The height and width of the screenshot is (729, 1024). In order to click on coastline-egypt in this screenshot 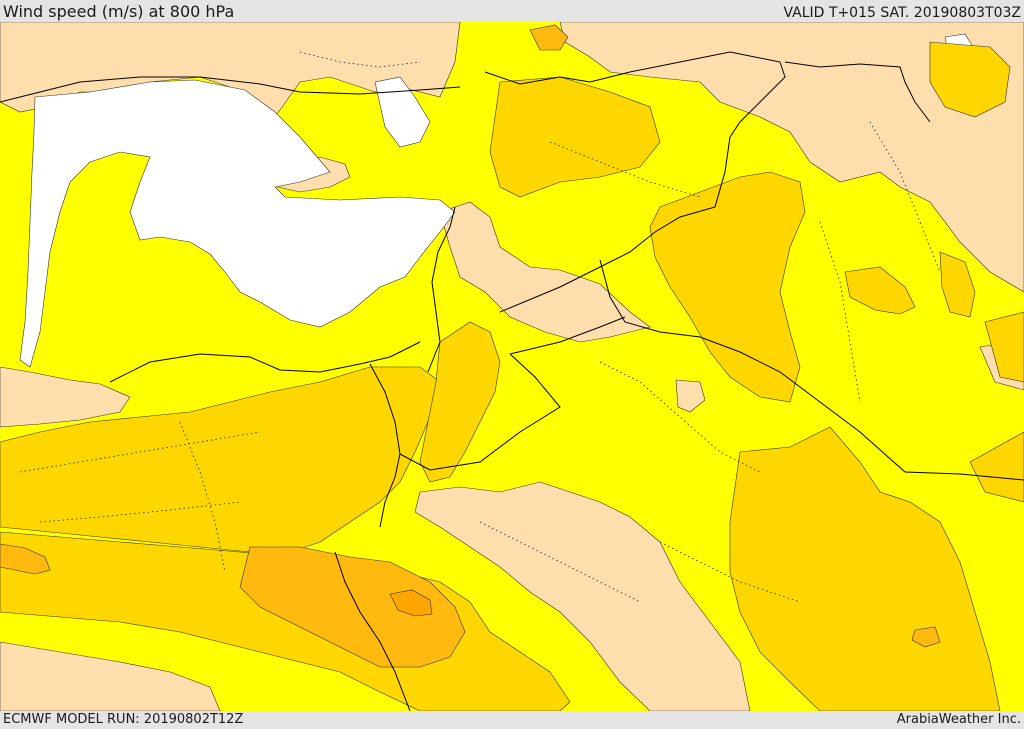, I will do `click(265, 362)`.